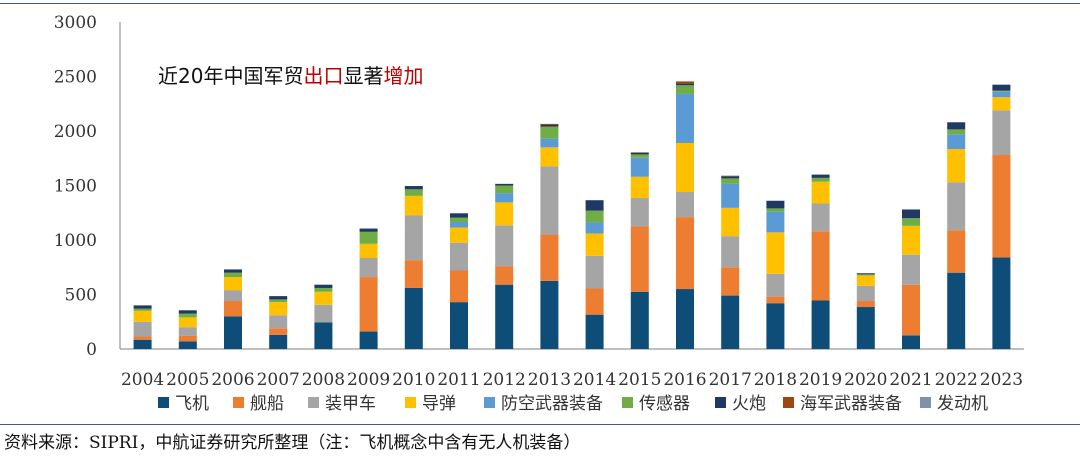 The height and width of the screenshot is (456, 1080). I want to click on y-tick-label: 1500, so click(75, 187).